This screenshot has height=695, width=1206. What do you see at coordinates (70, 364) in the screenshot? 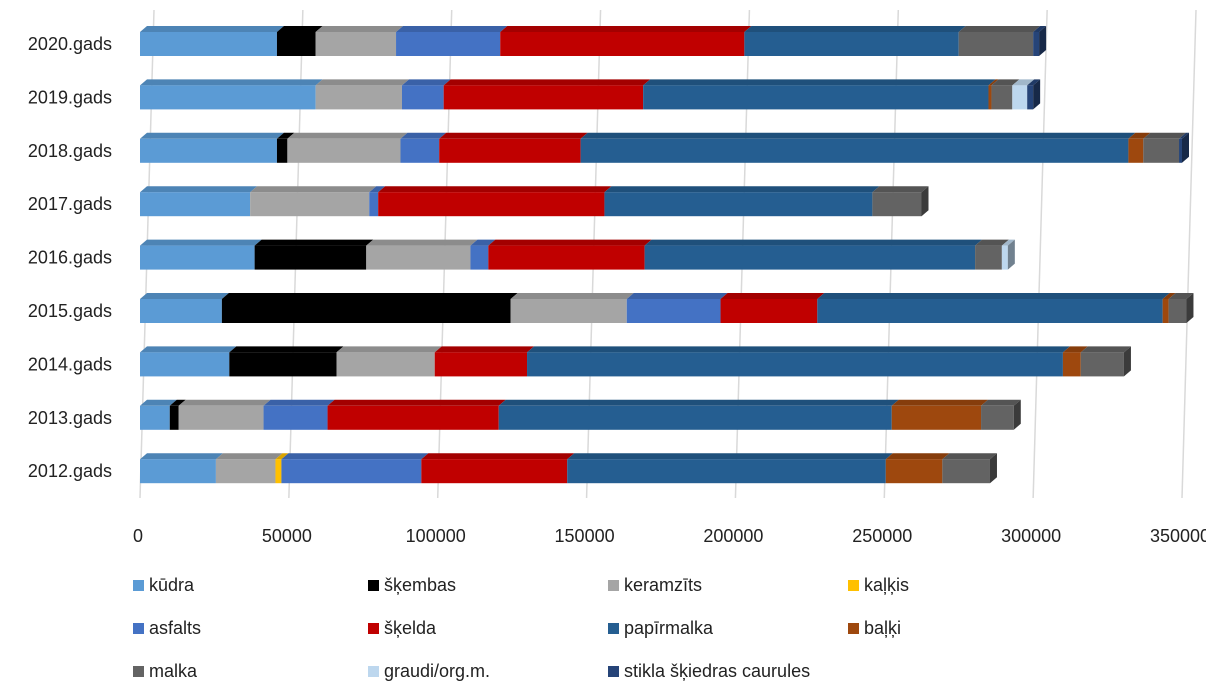
I see `category-label: 2014.gads` at bounding box center [70, 364].